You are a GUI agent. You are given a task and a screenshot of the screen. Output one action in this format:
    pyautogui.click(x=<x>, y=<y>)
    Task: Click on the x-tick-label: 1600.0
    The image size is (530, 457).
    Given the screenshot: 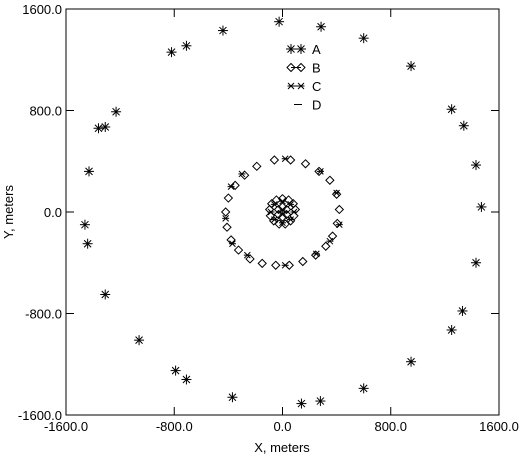 What is the action you would take?
    pyautogui.click(x=499, y=426)
    